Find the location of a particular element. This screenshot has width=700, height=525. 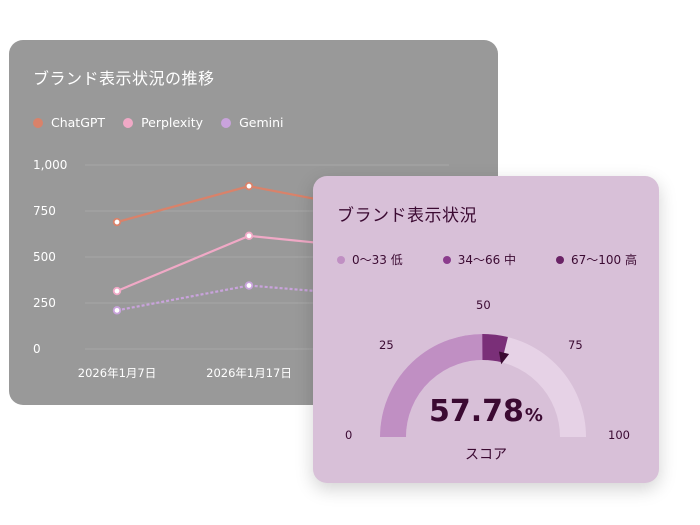

legend-dot-low is located at coordinates (341, 259).